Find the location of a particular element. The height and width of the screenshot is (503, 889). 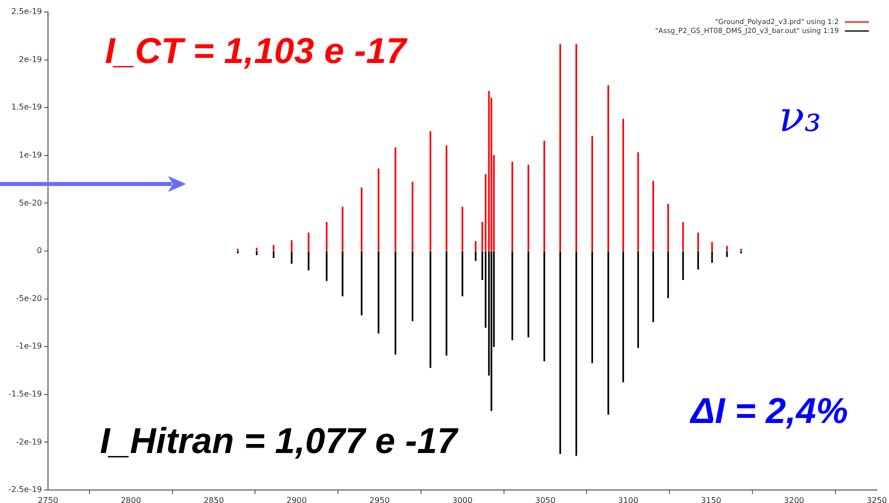

y-tick-label: 2.5e-19 is located at coordinates (26, 11).